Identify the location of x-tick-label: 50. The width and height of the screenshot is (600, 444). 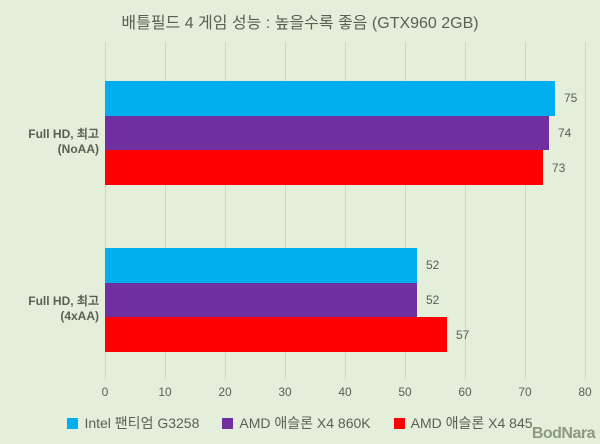
(405, 392).